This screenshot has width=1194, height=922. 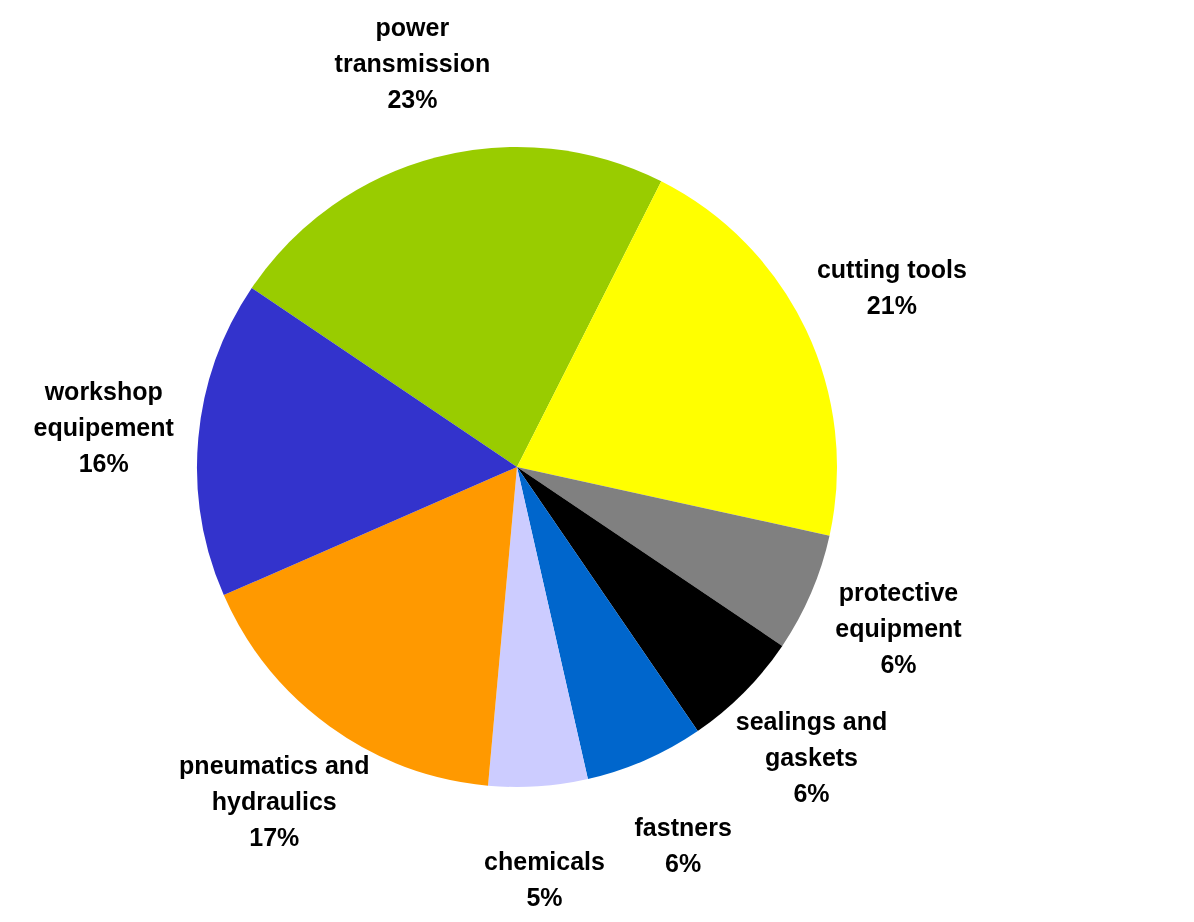 What do you see at coordinates (683, 827) in the screenshot?
I see `slice-label: fastners` at bounding box center [683, 827].